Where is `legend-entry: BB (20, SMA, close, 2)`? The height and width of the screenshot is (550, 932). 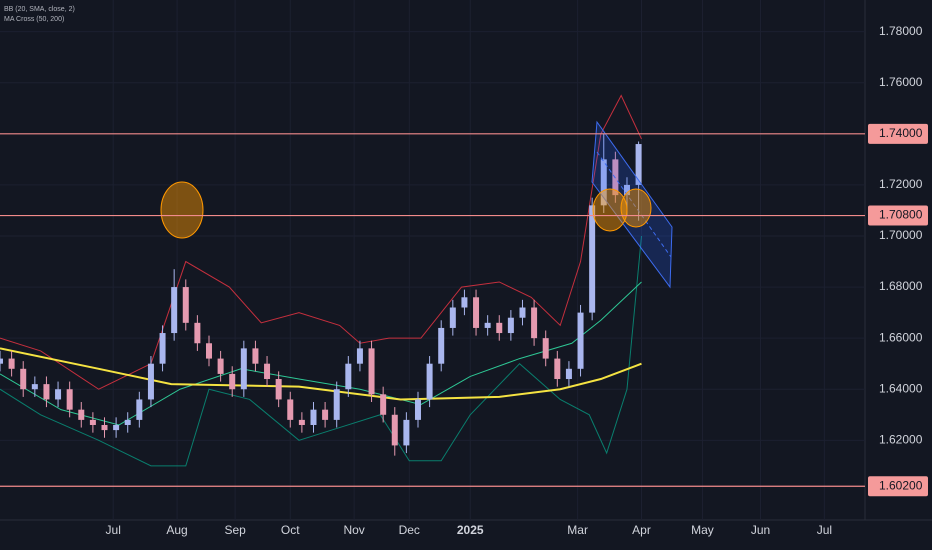
legend-entry: BB (20, SMA, close, 2) is located at coordinates (39, 9).